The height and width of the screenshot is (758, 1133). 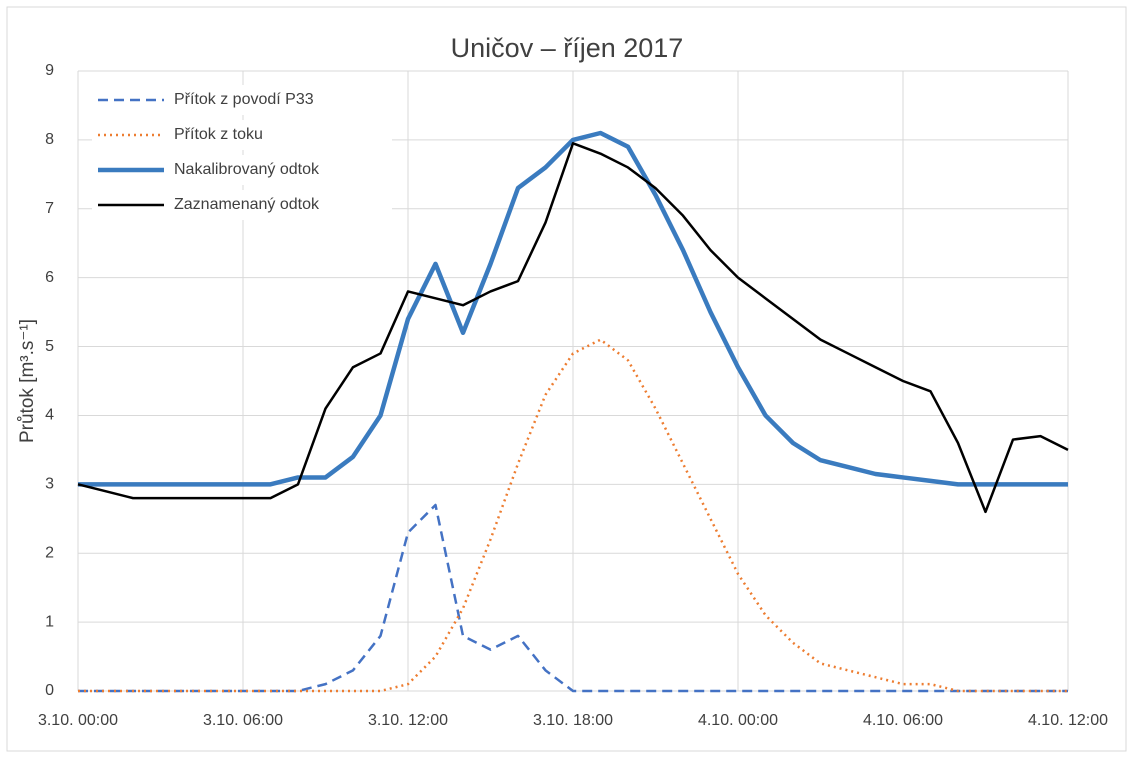 What do you see at coordinates (567, 48) in the screenshot?
I see `chart-title: Uničov – říjen 2017` at bounding box center [567, 48].